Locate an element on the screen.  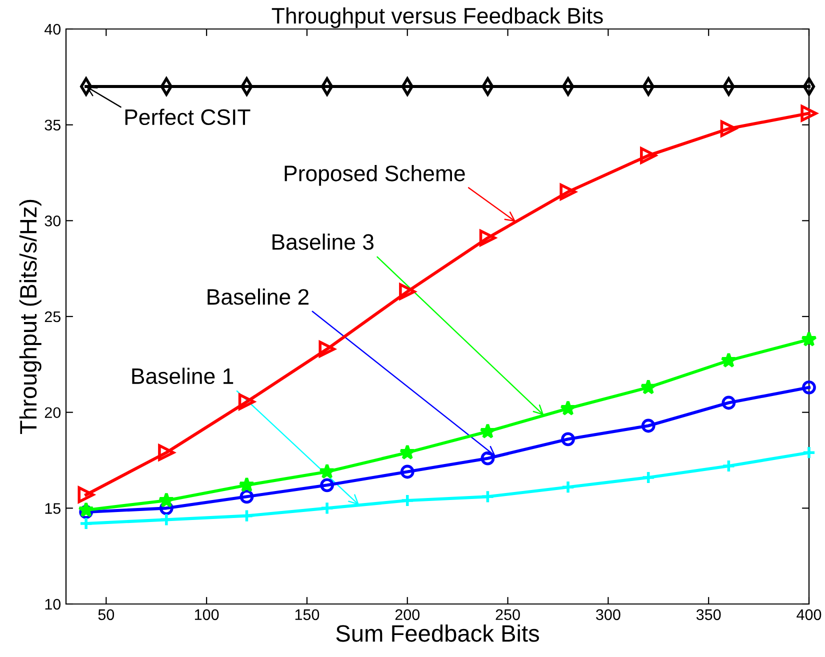
x-tick-label: 250 is located at coordinates (508, 614).